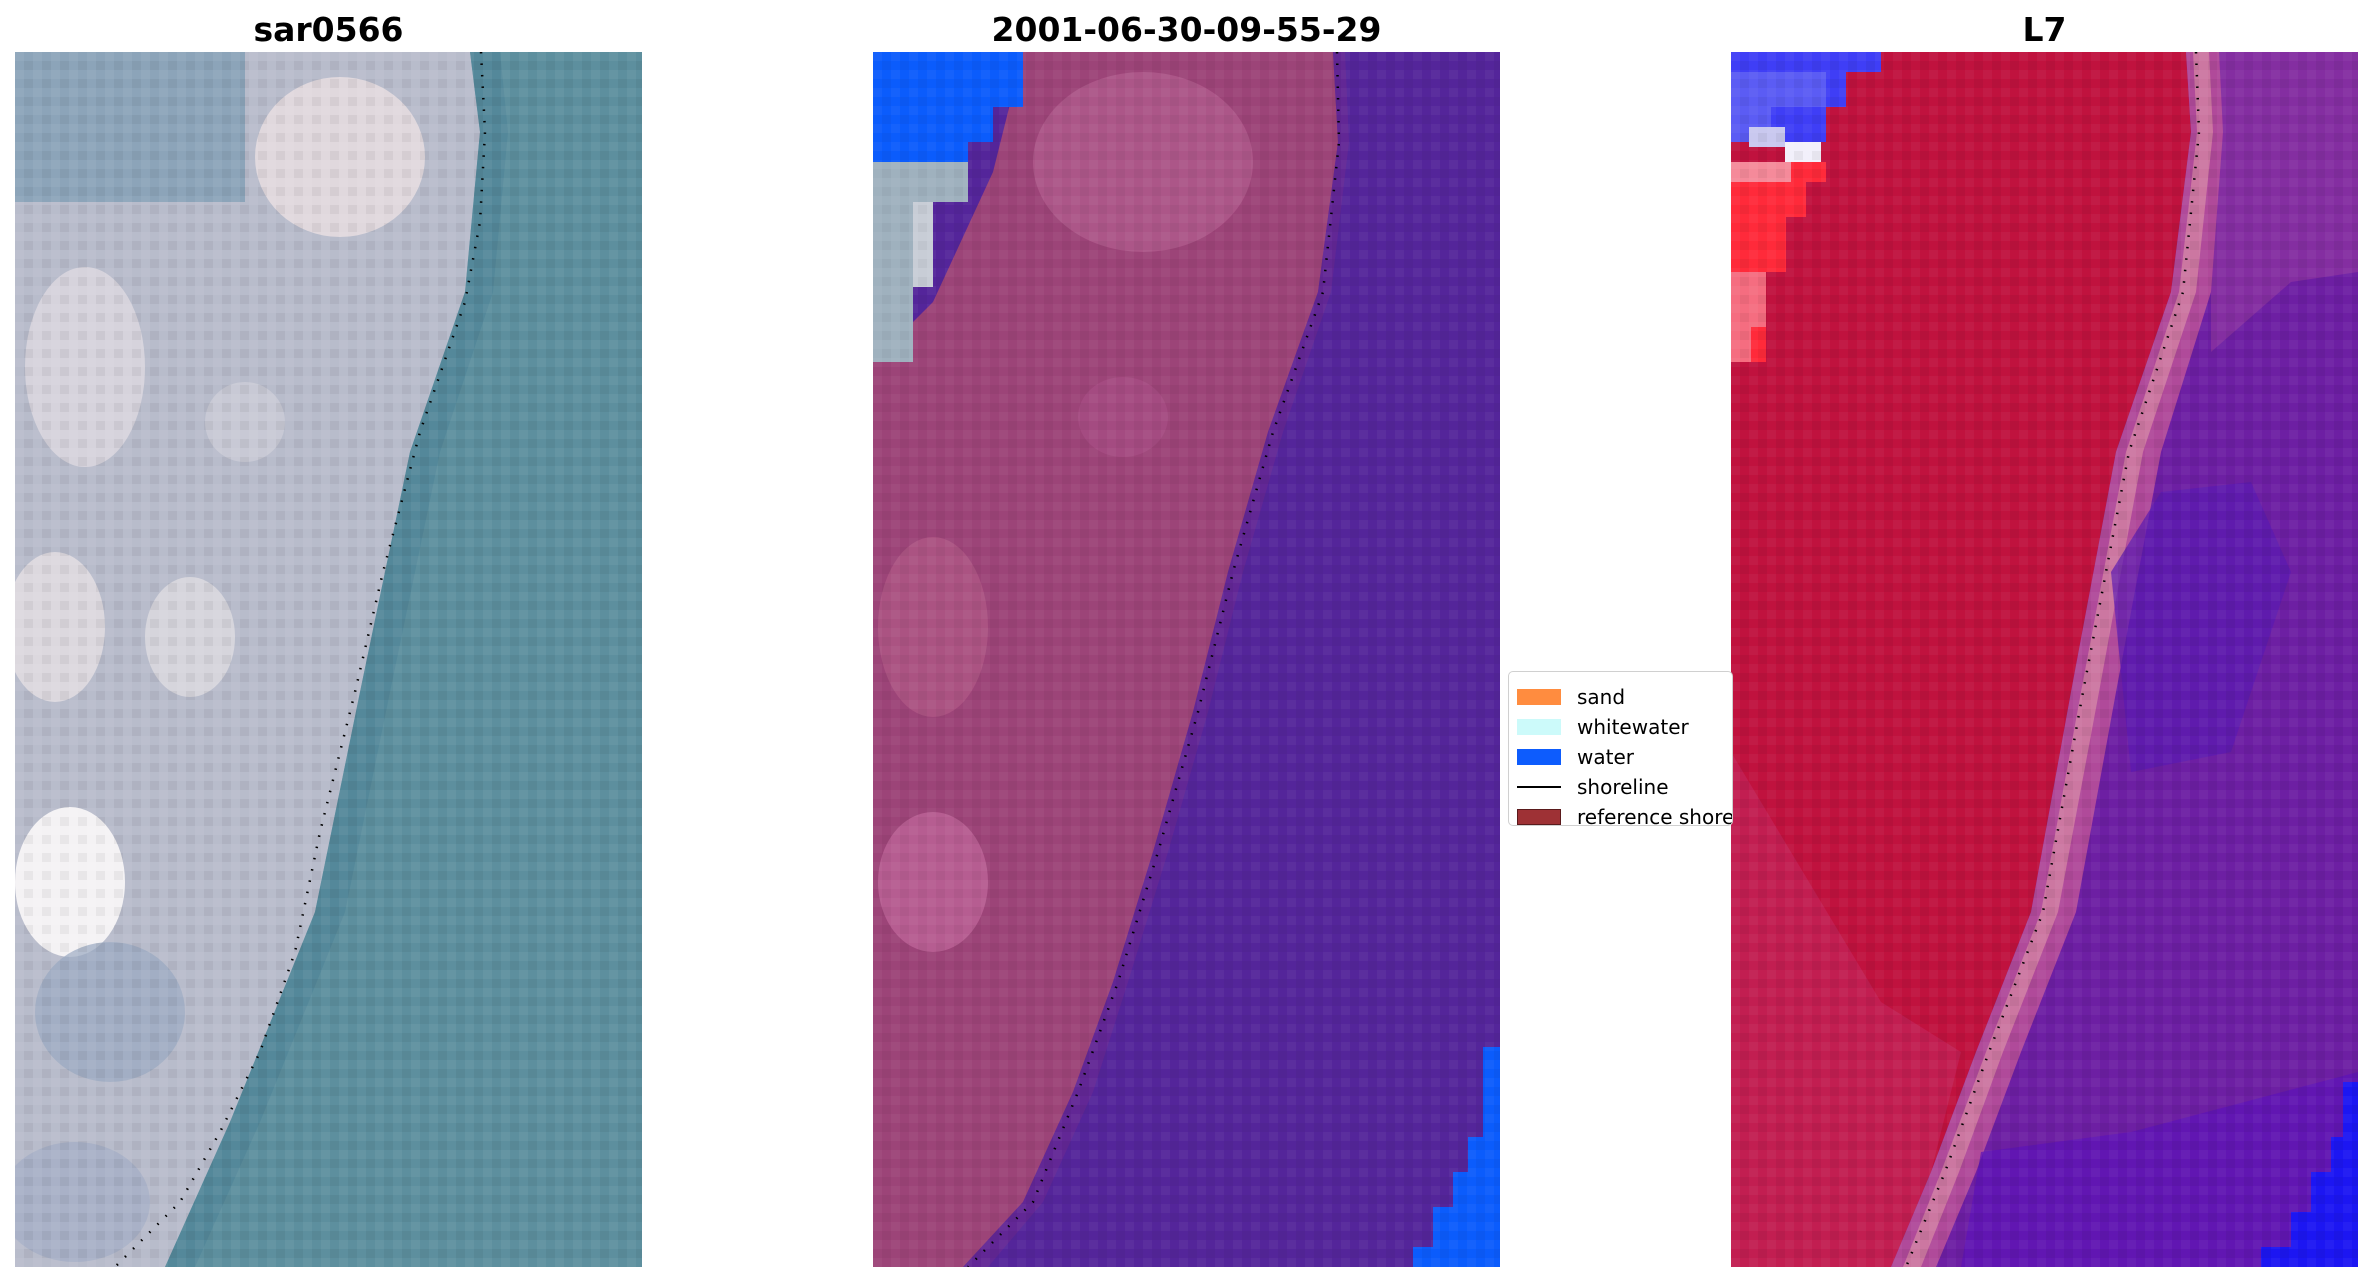 The height and width of the screenshot is (1283, 2371). I want to click on legend-item-reference-shoreline: reference shoreline, so click(1624, 814).